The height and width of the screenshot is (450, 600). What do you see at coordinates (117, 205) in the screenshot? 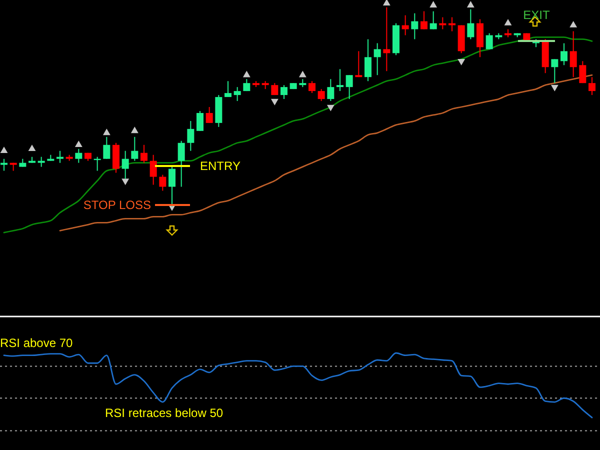
I see `annotation: STOP LOSS` at bounding box center [117, 205].